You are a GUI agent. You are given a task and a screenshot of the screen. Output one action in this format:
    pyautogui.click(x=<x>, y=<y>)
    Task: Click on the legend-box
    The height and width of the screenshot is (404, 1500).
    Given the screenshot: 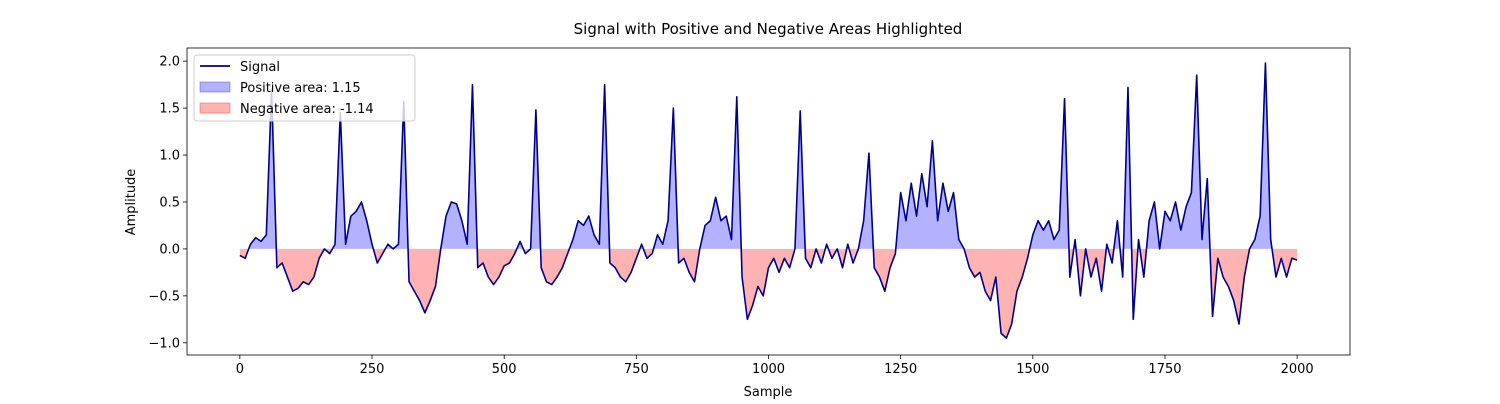 What is the action you would take?
    pyautogui.click(x=304, y=88)
    